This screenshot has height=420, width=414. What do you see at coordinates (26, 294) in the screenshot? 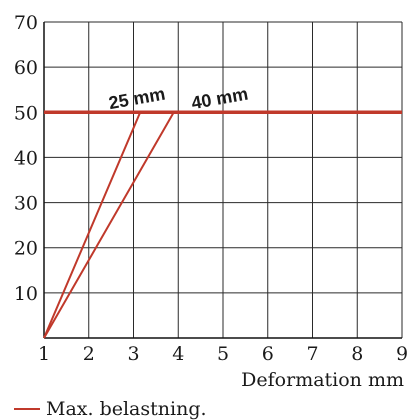
I see `y-tick-label: 10` at bounding box center [26, 294].